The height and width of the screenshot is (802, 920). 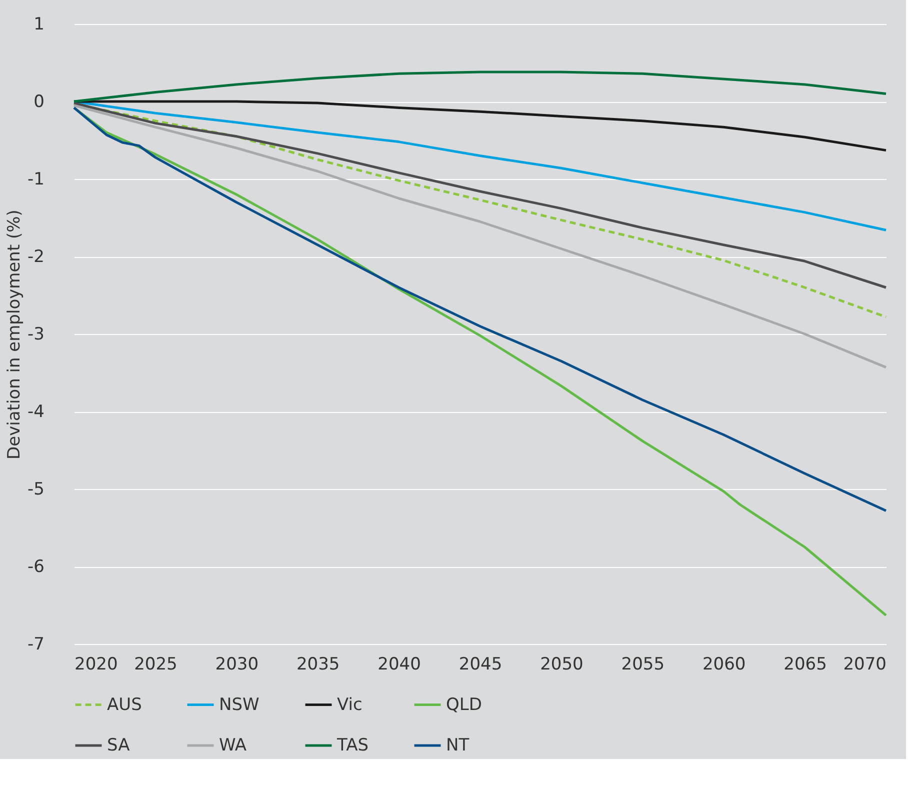 I want to click on x-tick-label: 2025, so click(x=156, y=664).